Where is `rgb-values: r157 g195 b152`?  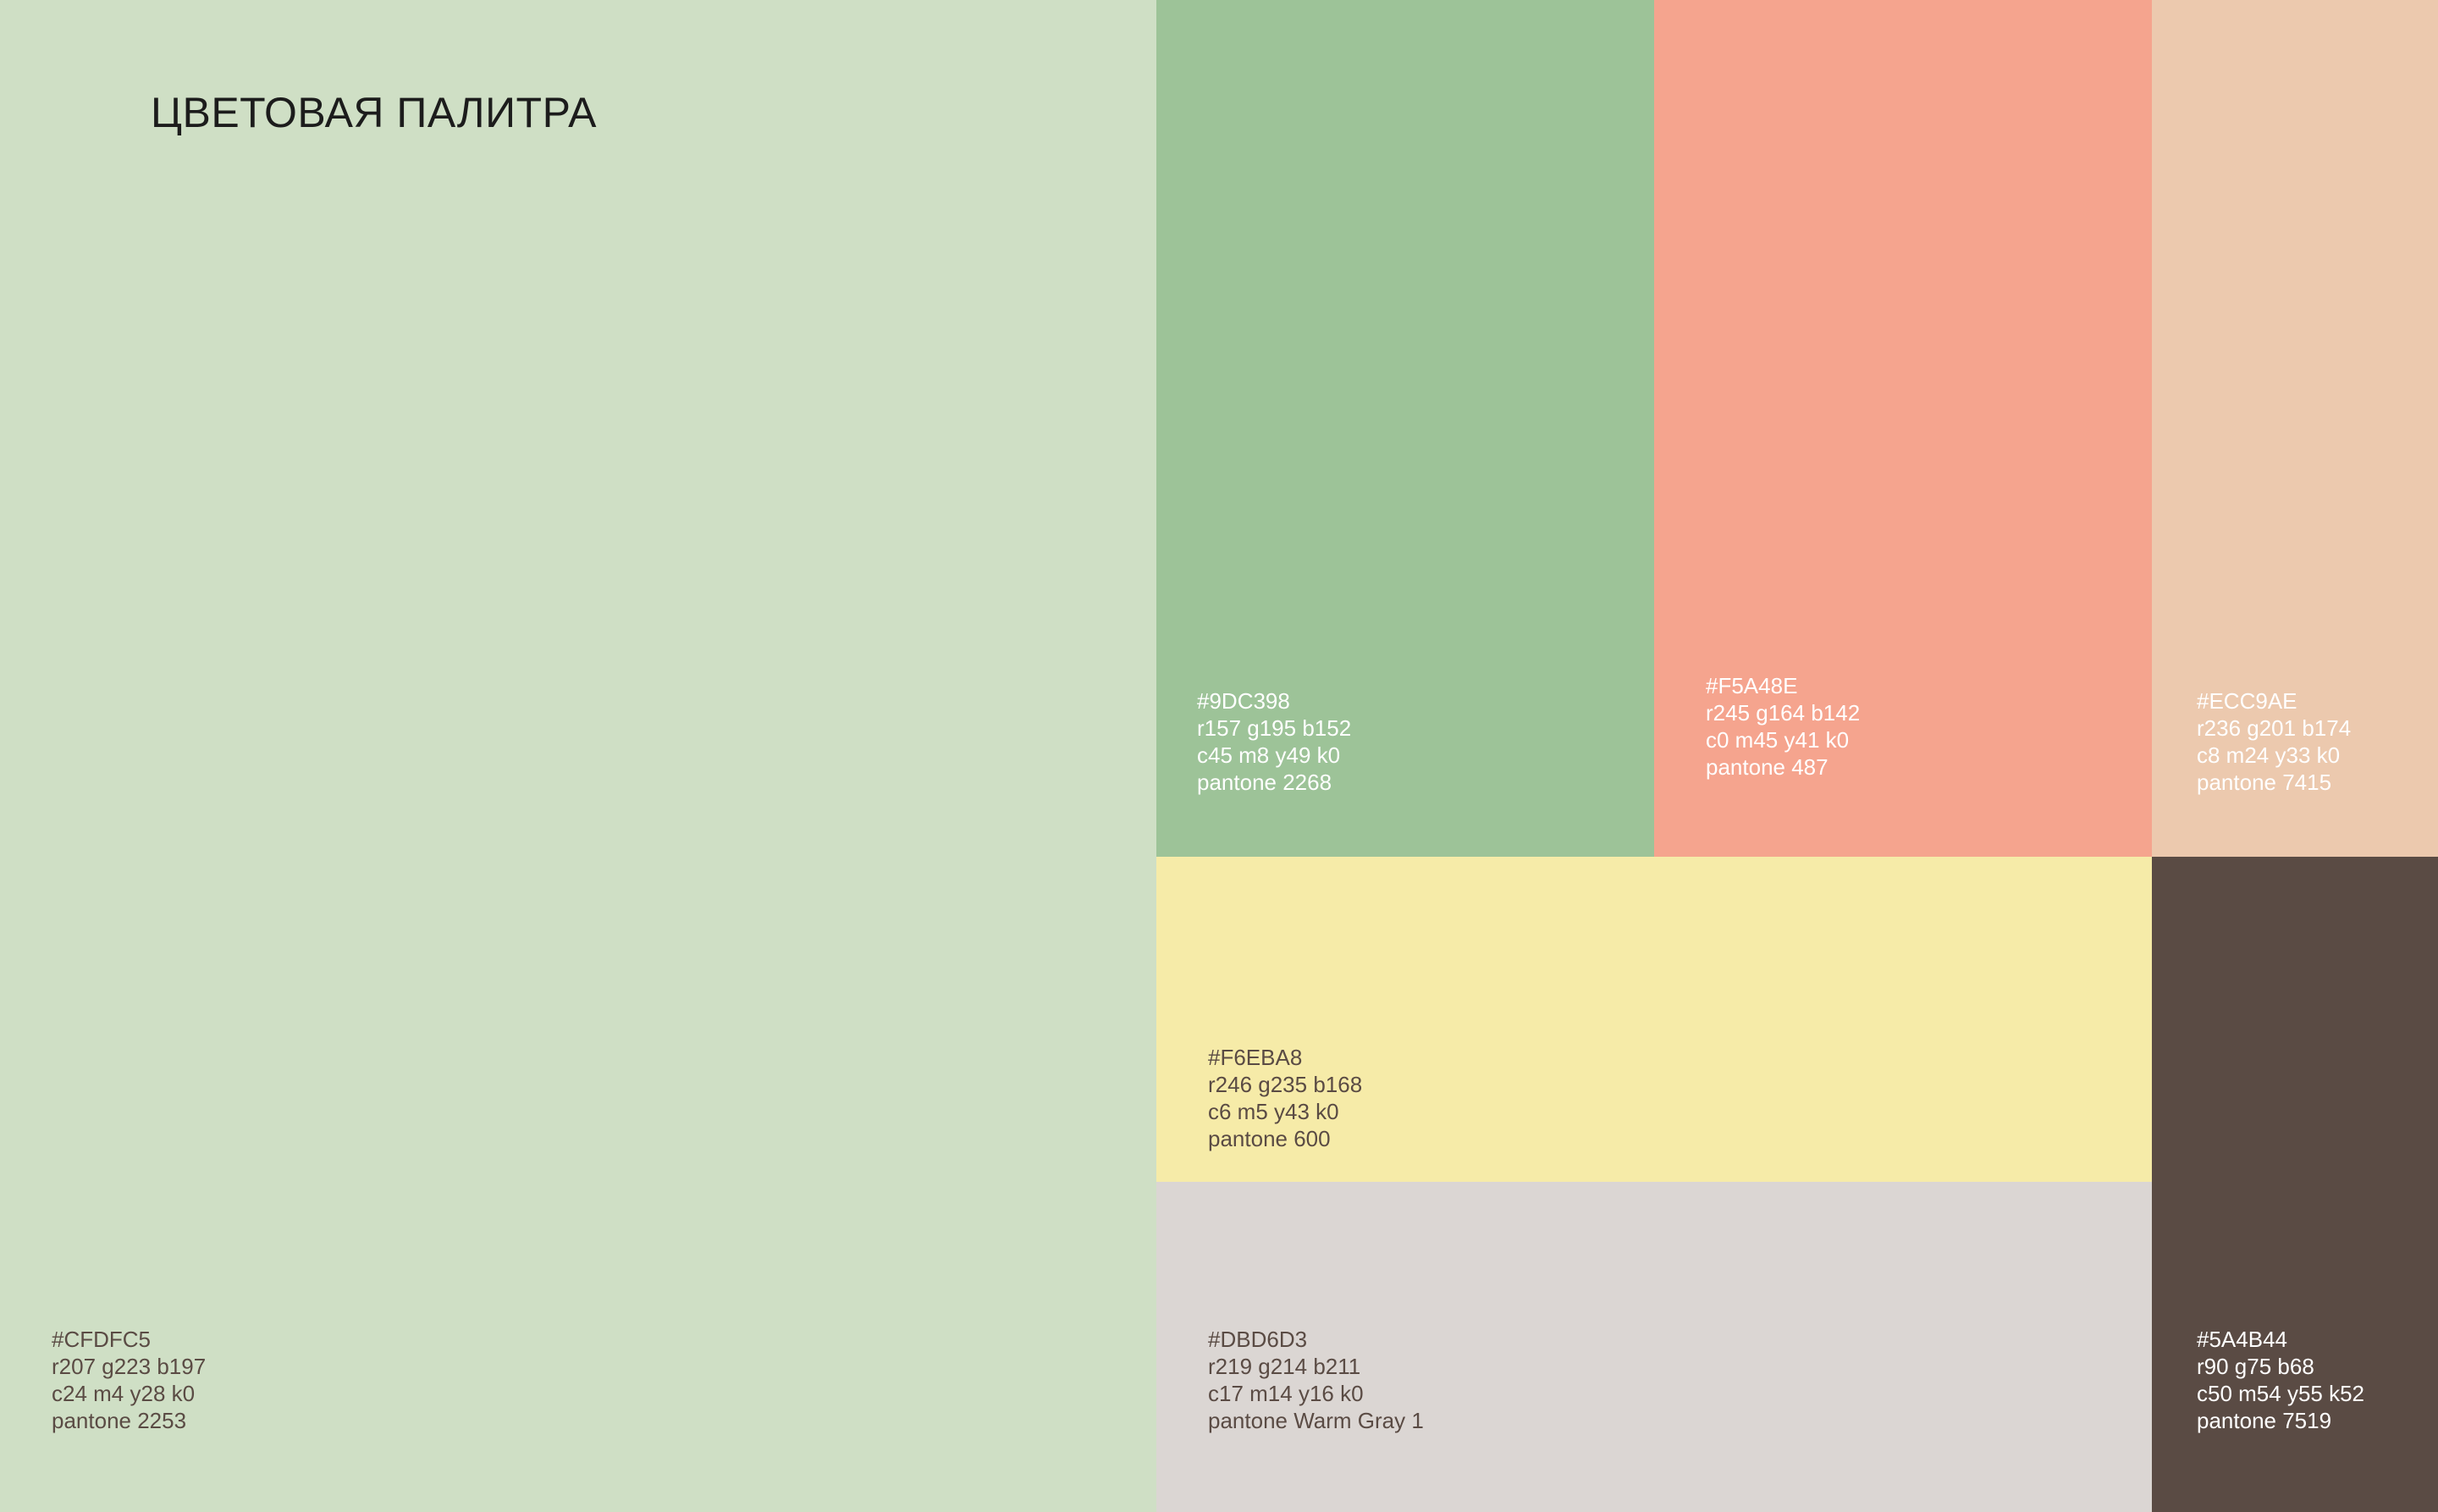
rgb-values: r157 g195 b152 is located at coordinates (1274, 728).